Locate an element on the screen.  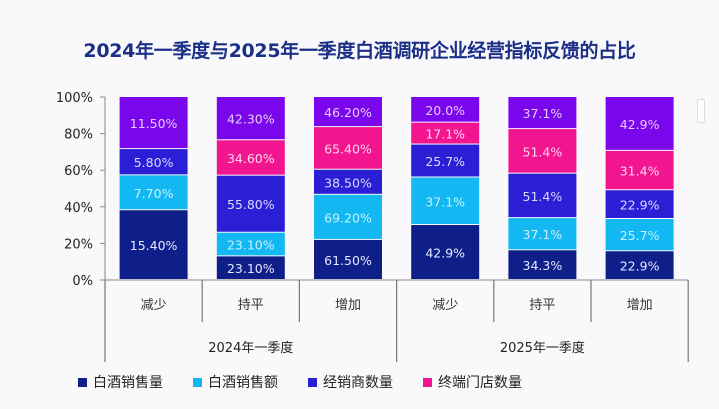
data-label: 34.60% is located at coordinates (251, 158).